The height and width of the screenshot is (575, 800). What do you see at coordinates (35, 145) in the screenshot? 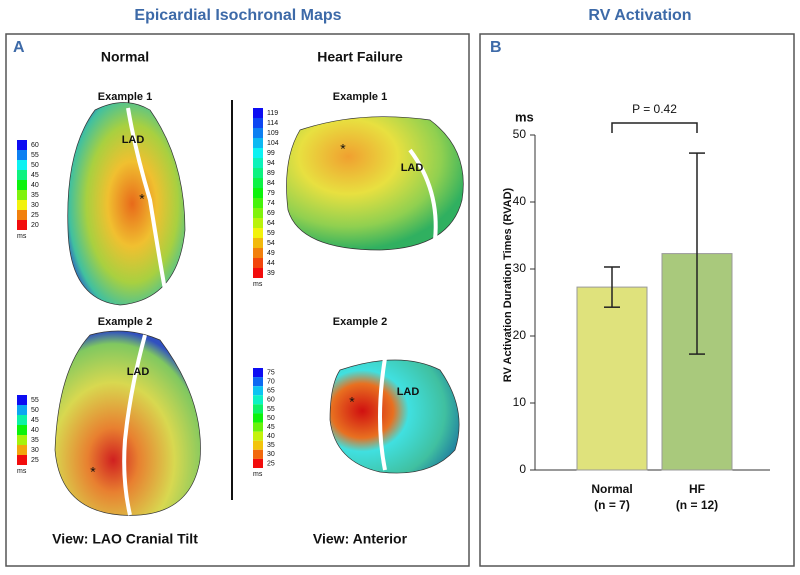
I see `colorbar-label: 60` at bounding box center [35, 145].